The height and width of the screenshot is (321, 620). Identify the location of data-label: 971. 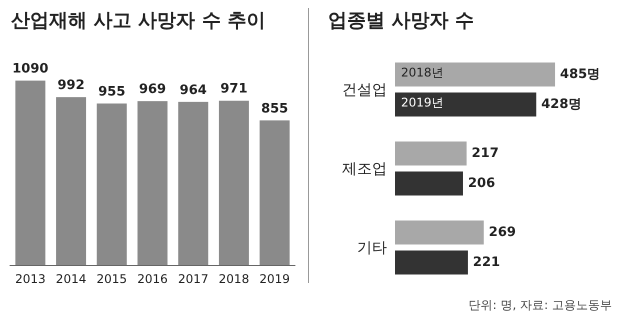
(234, 89).